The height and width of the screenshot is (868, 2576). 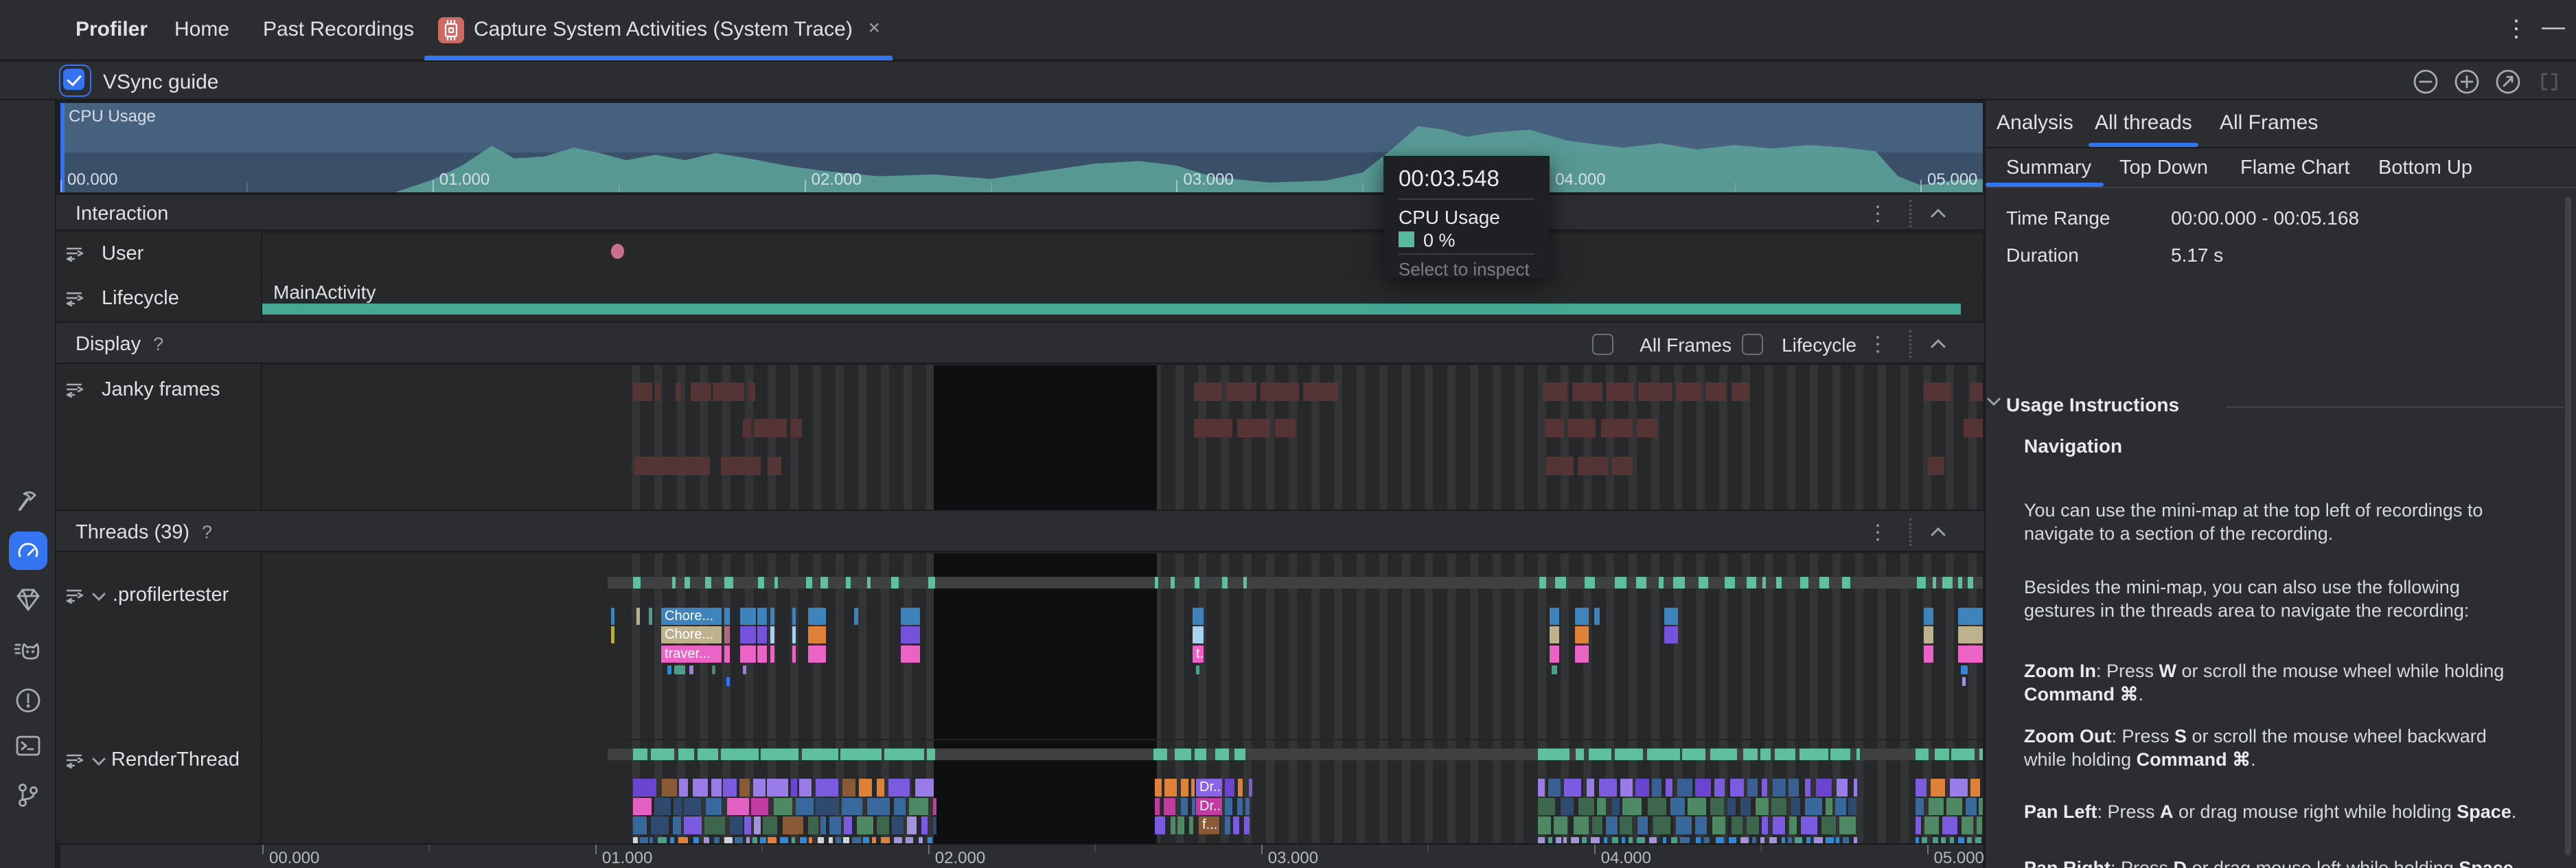 I want to click on user-row-label-col: User, so click(x=159, y=254).